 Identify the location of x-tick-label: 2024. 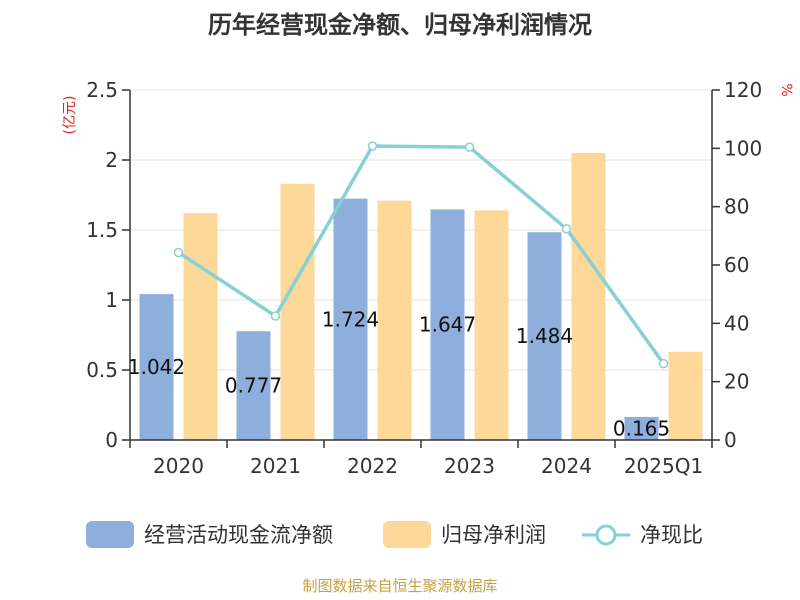
(566, 466).